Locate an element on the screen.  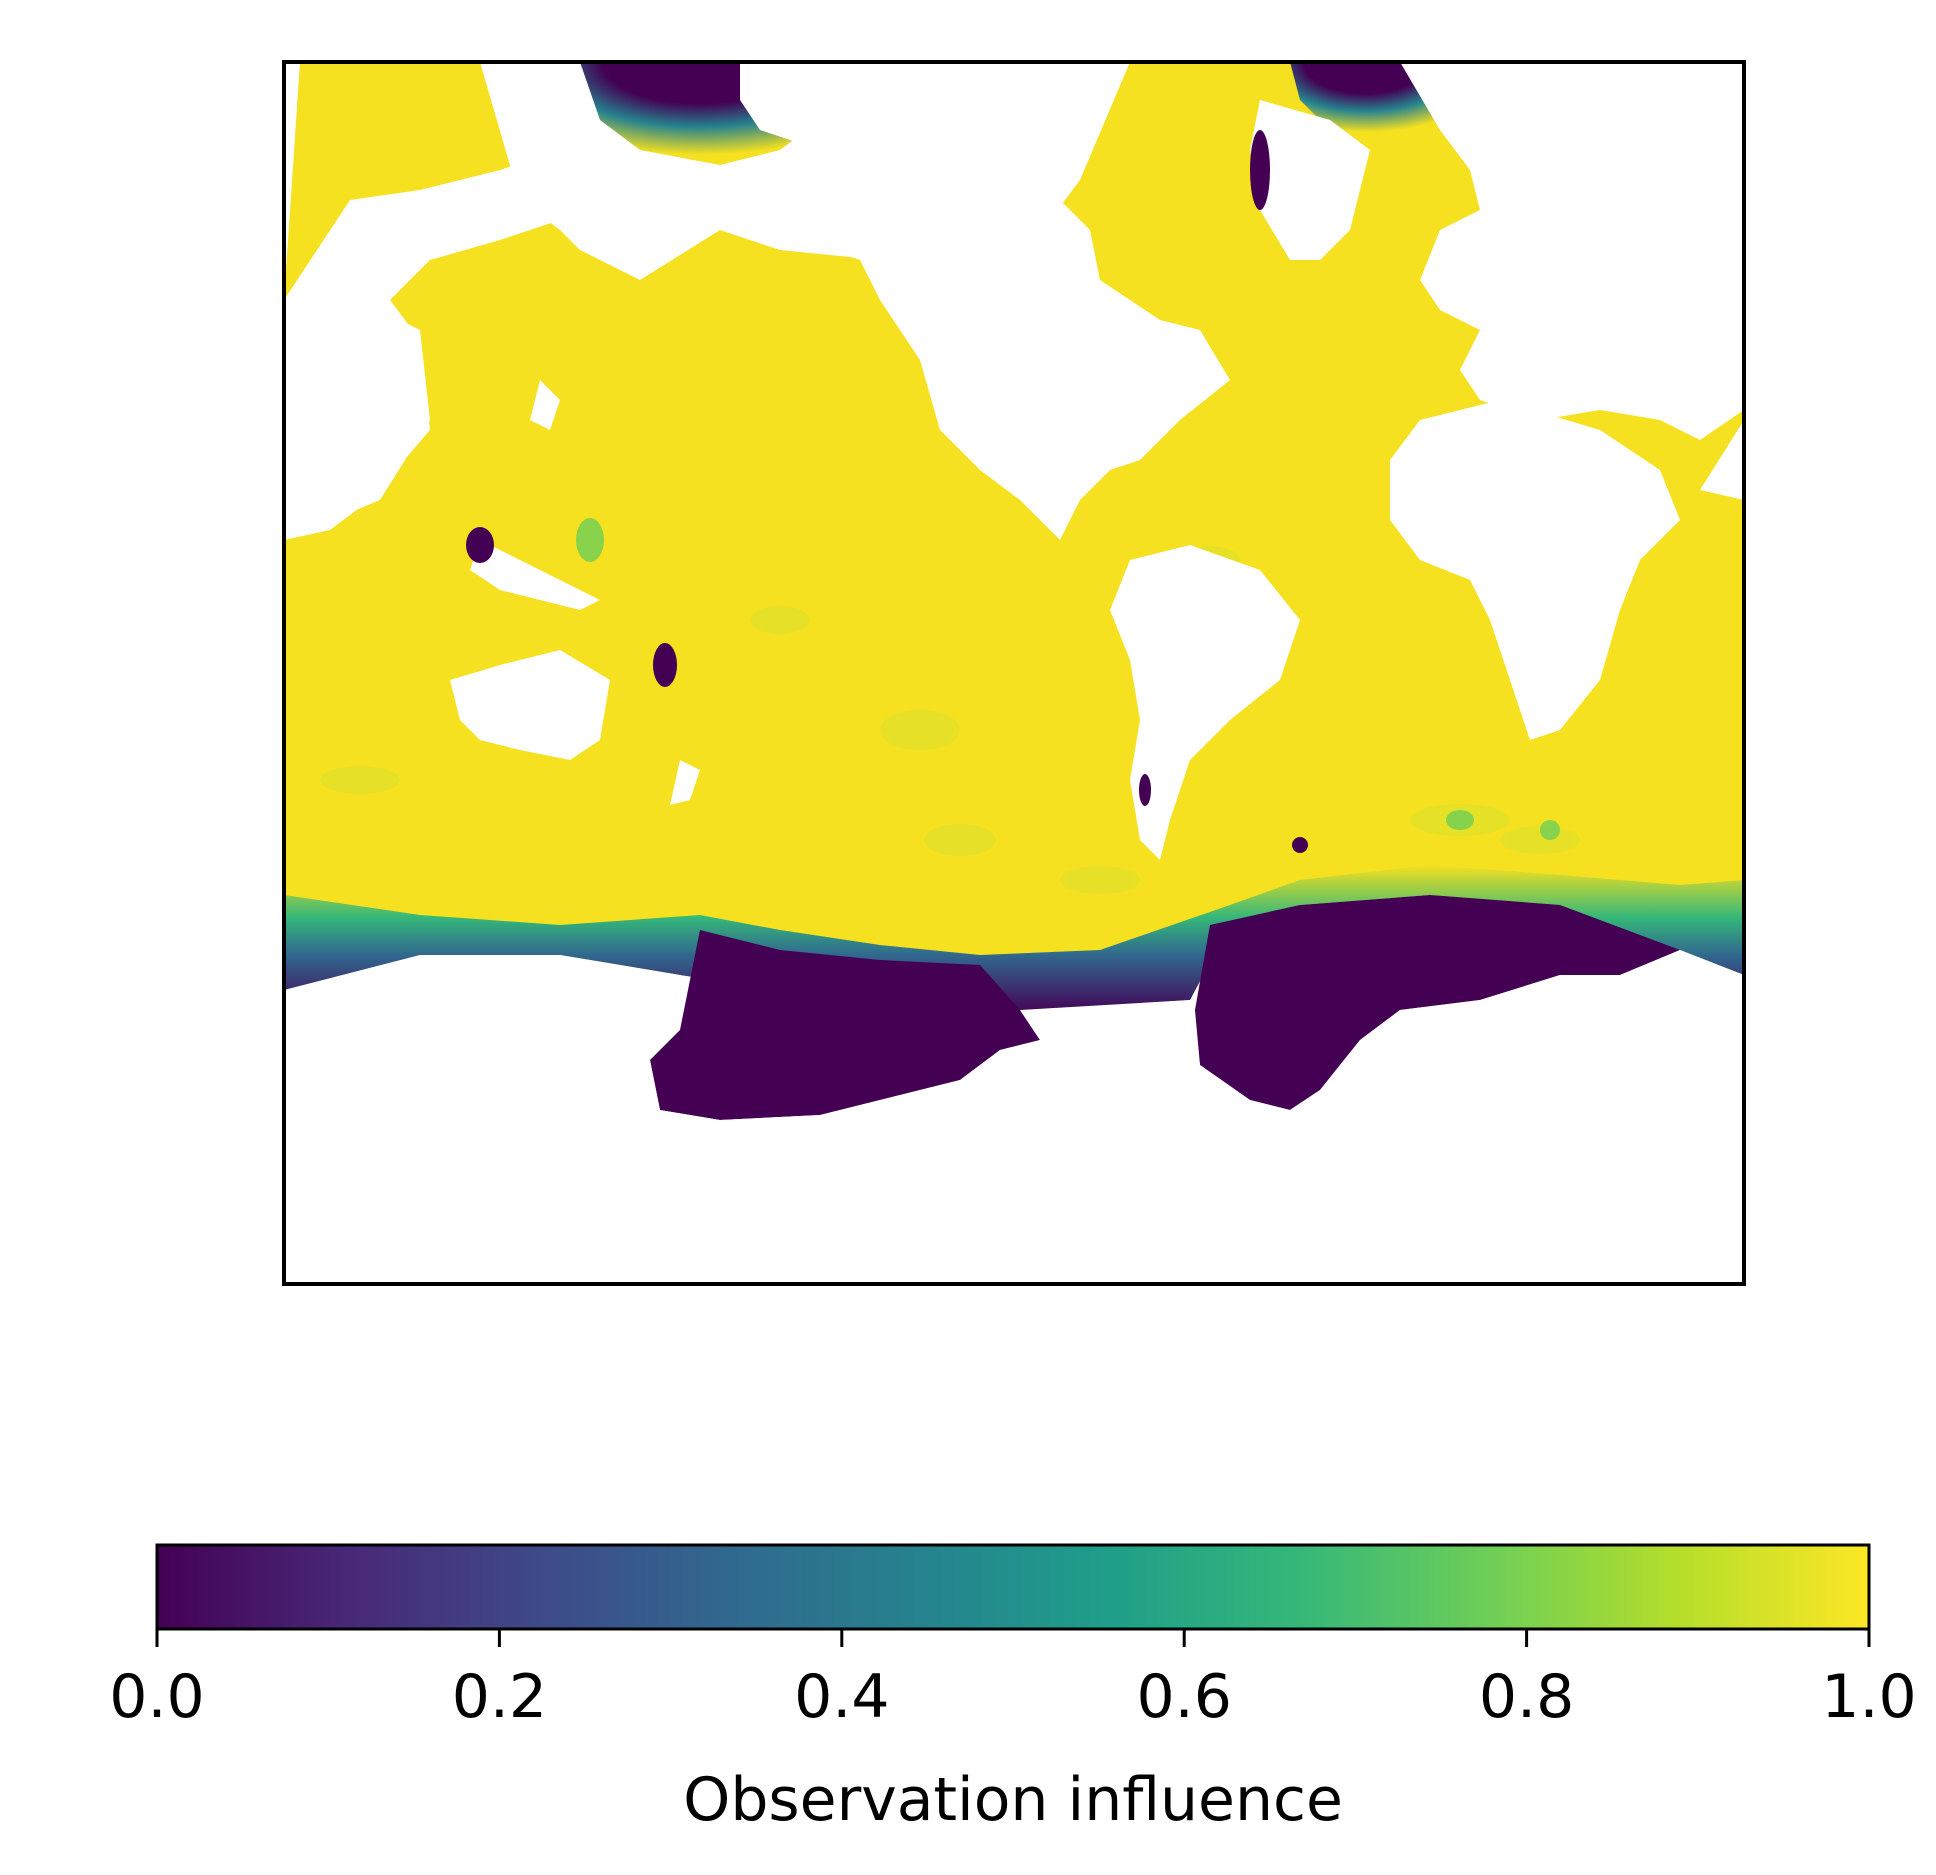
africa is located at coordinates (1535, 570).